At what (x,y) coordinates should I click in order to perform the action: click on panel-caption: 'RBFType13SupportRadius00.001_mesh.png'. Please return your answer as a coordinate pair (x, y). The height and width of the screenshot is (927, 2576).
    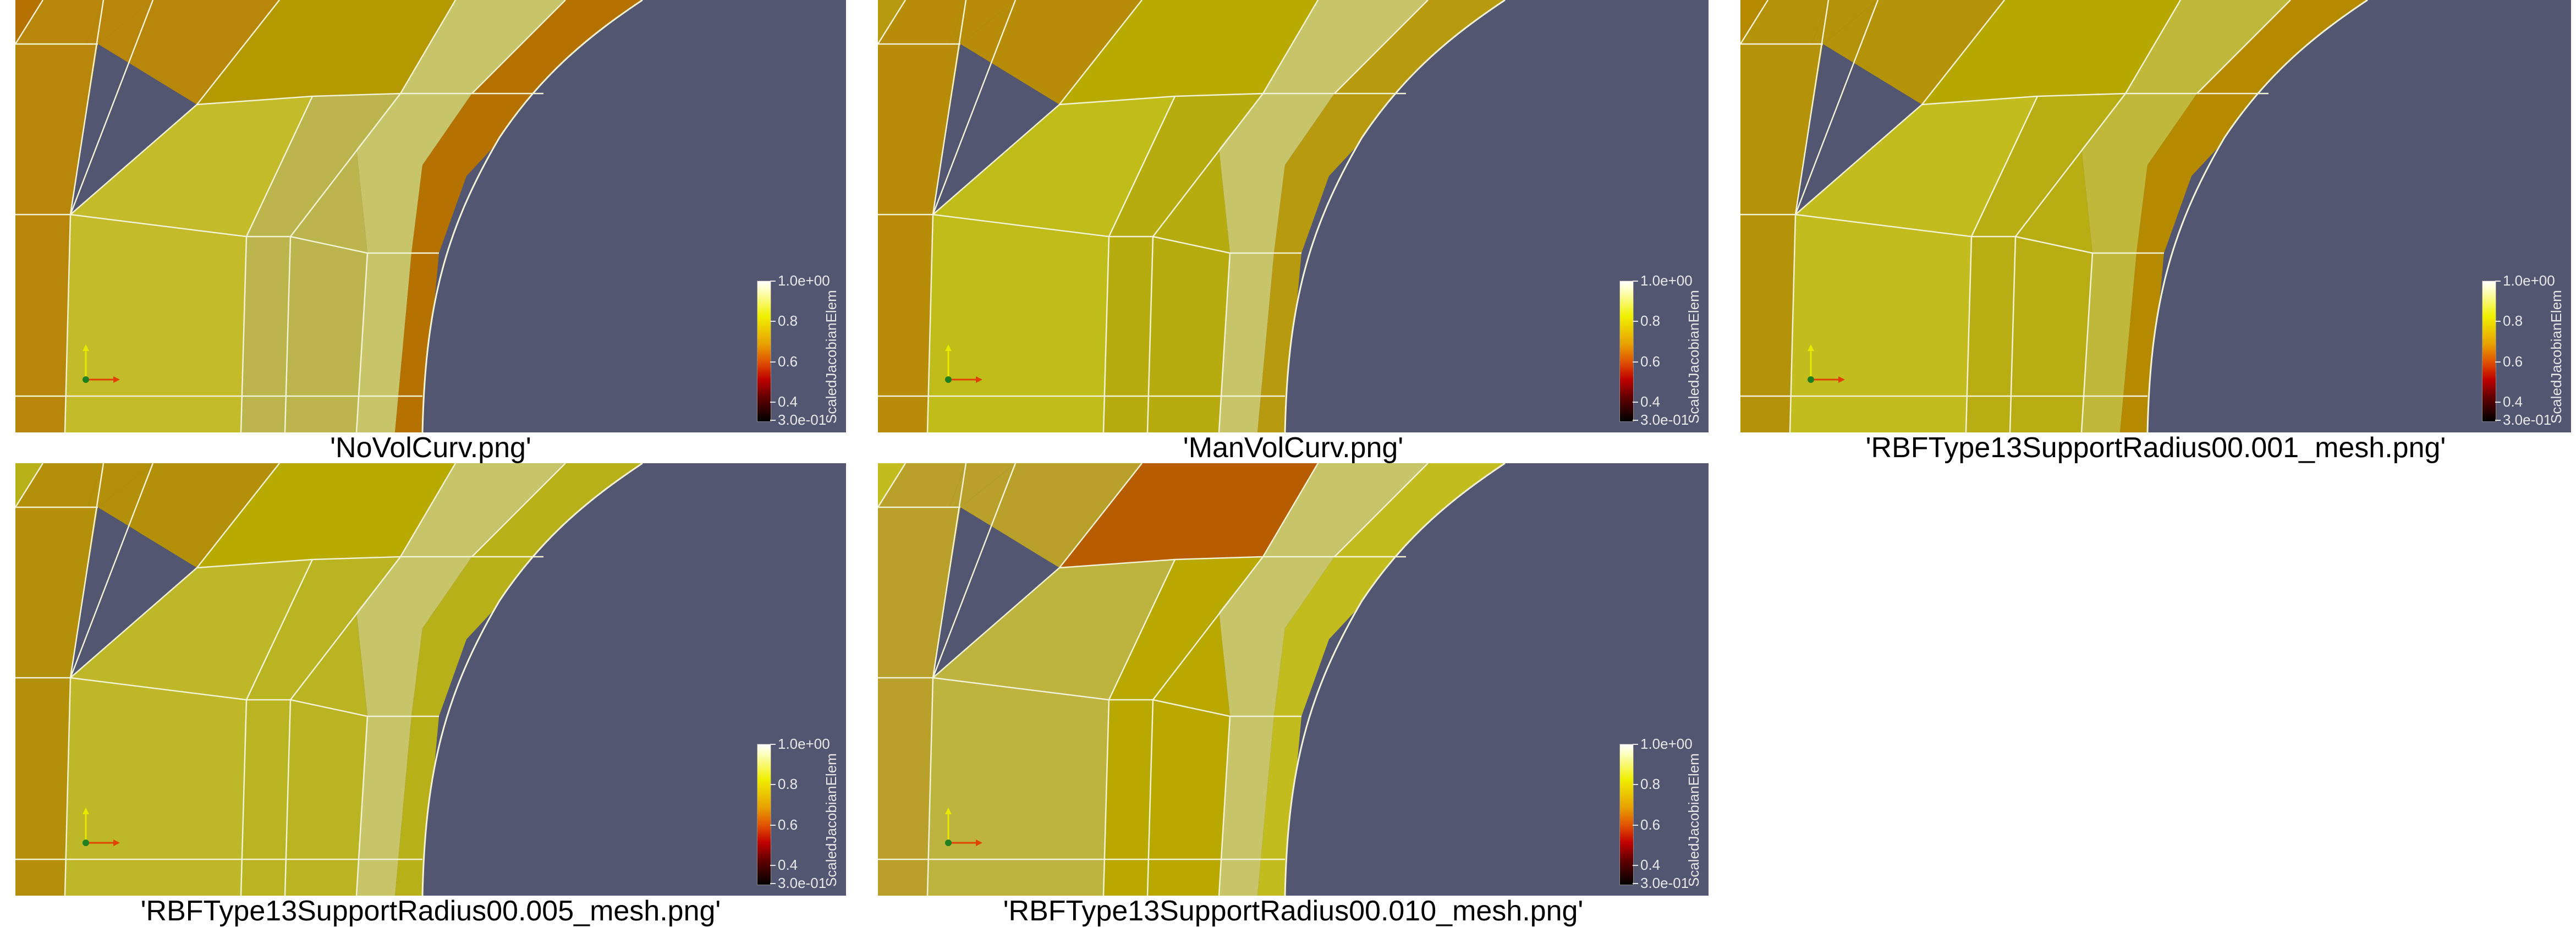
    Looking at the image, I should click on (2155, 448).